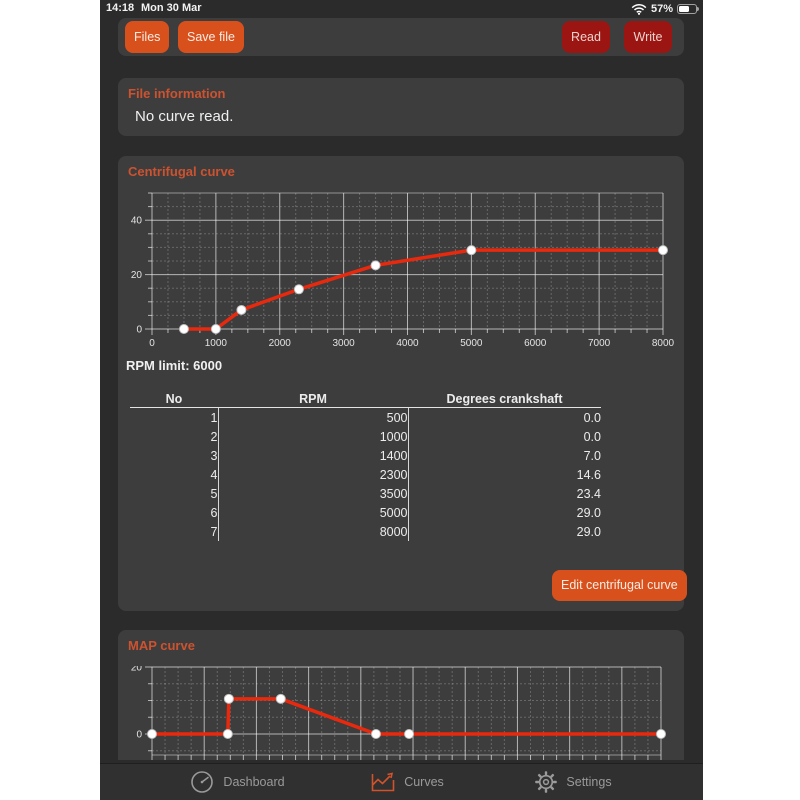 This screenshot has width=800, height=800. I want to click on table-cell: 14.6, so click(588, 474).